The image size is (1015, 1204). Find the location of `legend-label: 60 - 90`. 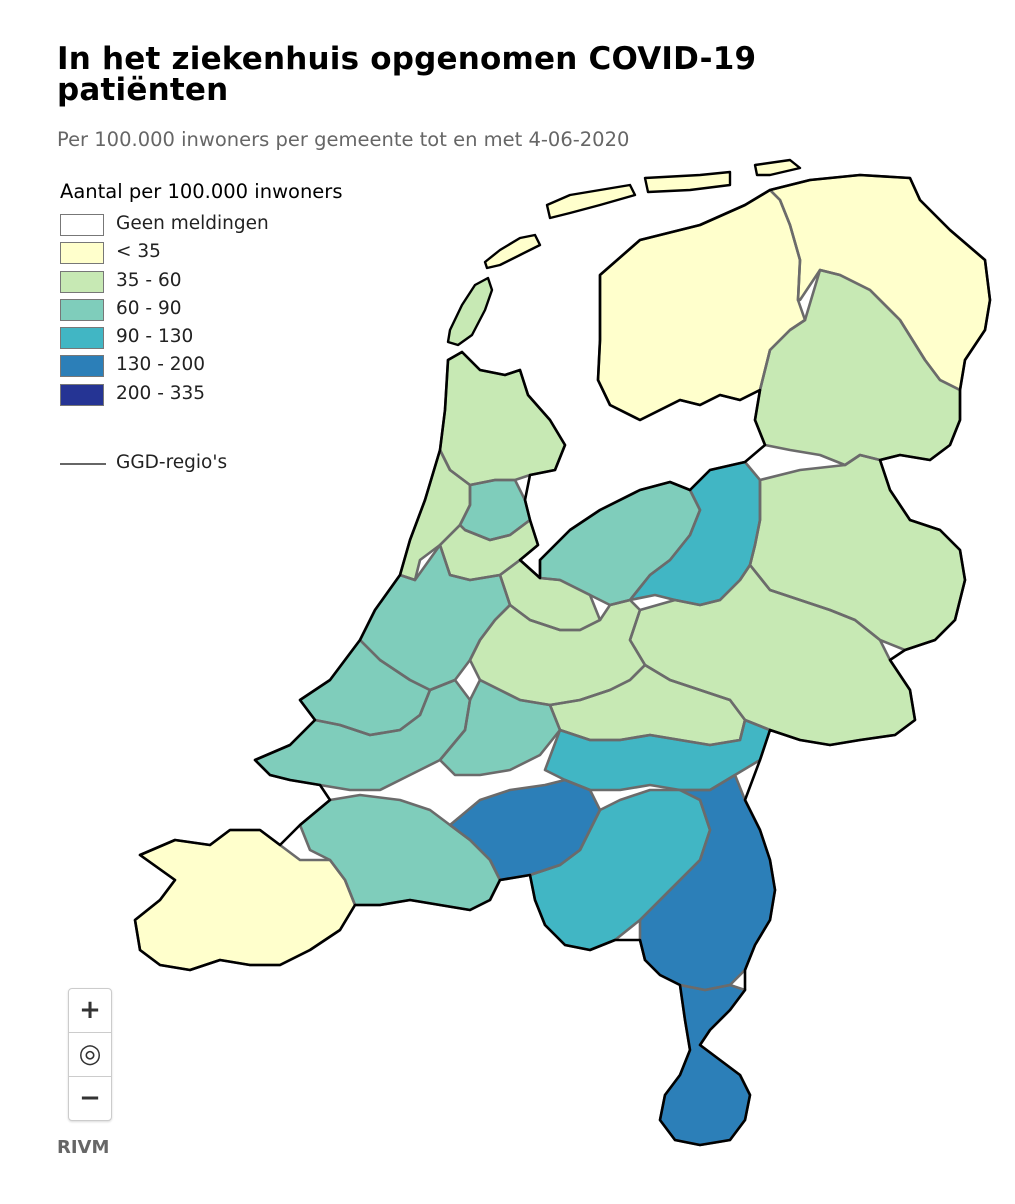

legend-label: 60 - 90 is located at coordinates (149, 308).